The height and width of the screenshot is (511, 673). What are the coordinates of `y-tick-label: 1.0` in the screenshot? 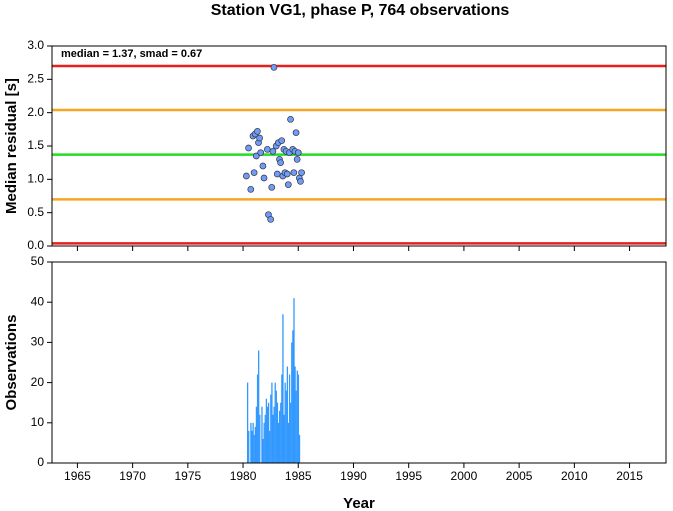 It's located at (35, 179).